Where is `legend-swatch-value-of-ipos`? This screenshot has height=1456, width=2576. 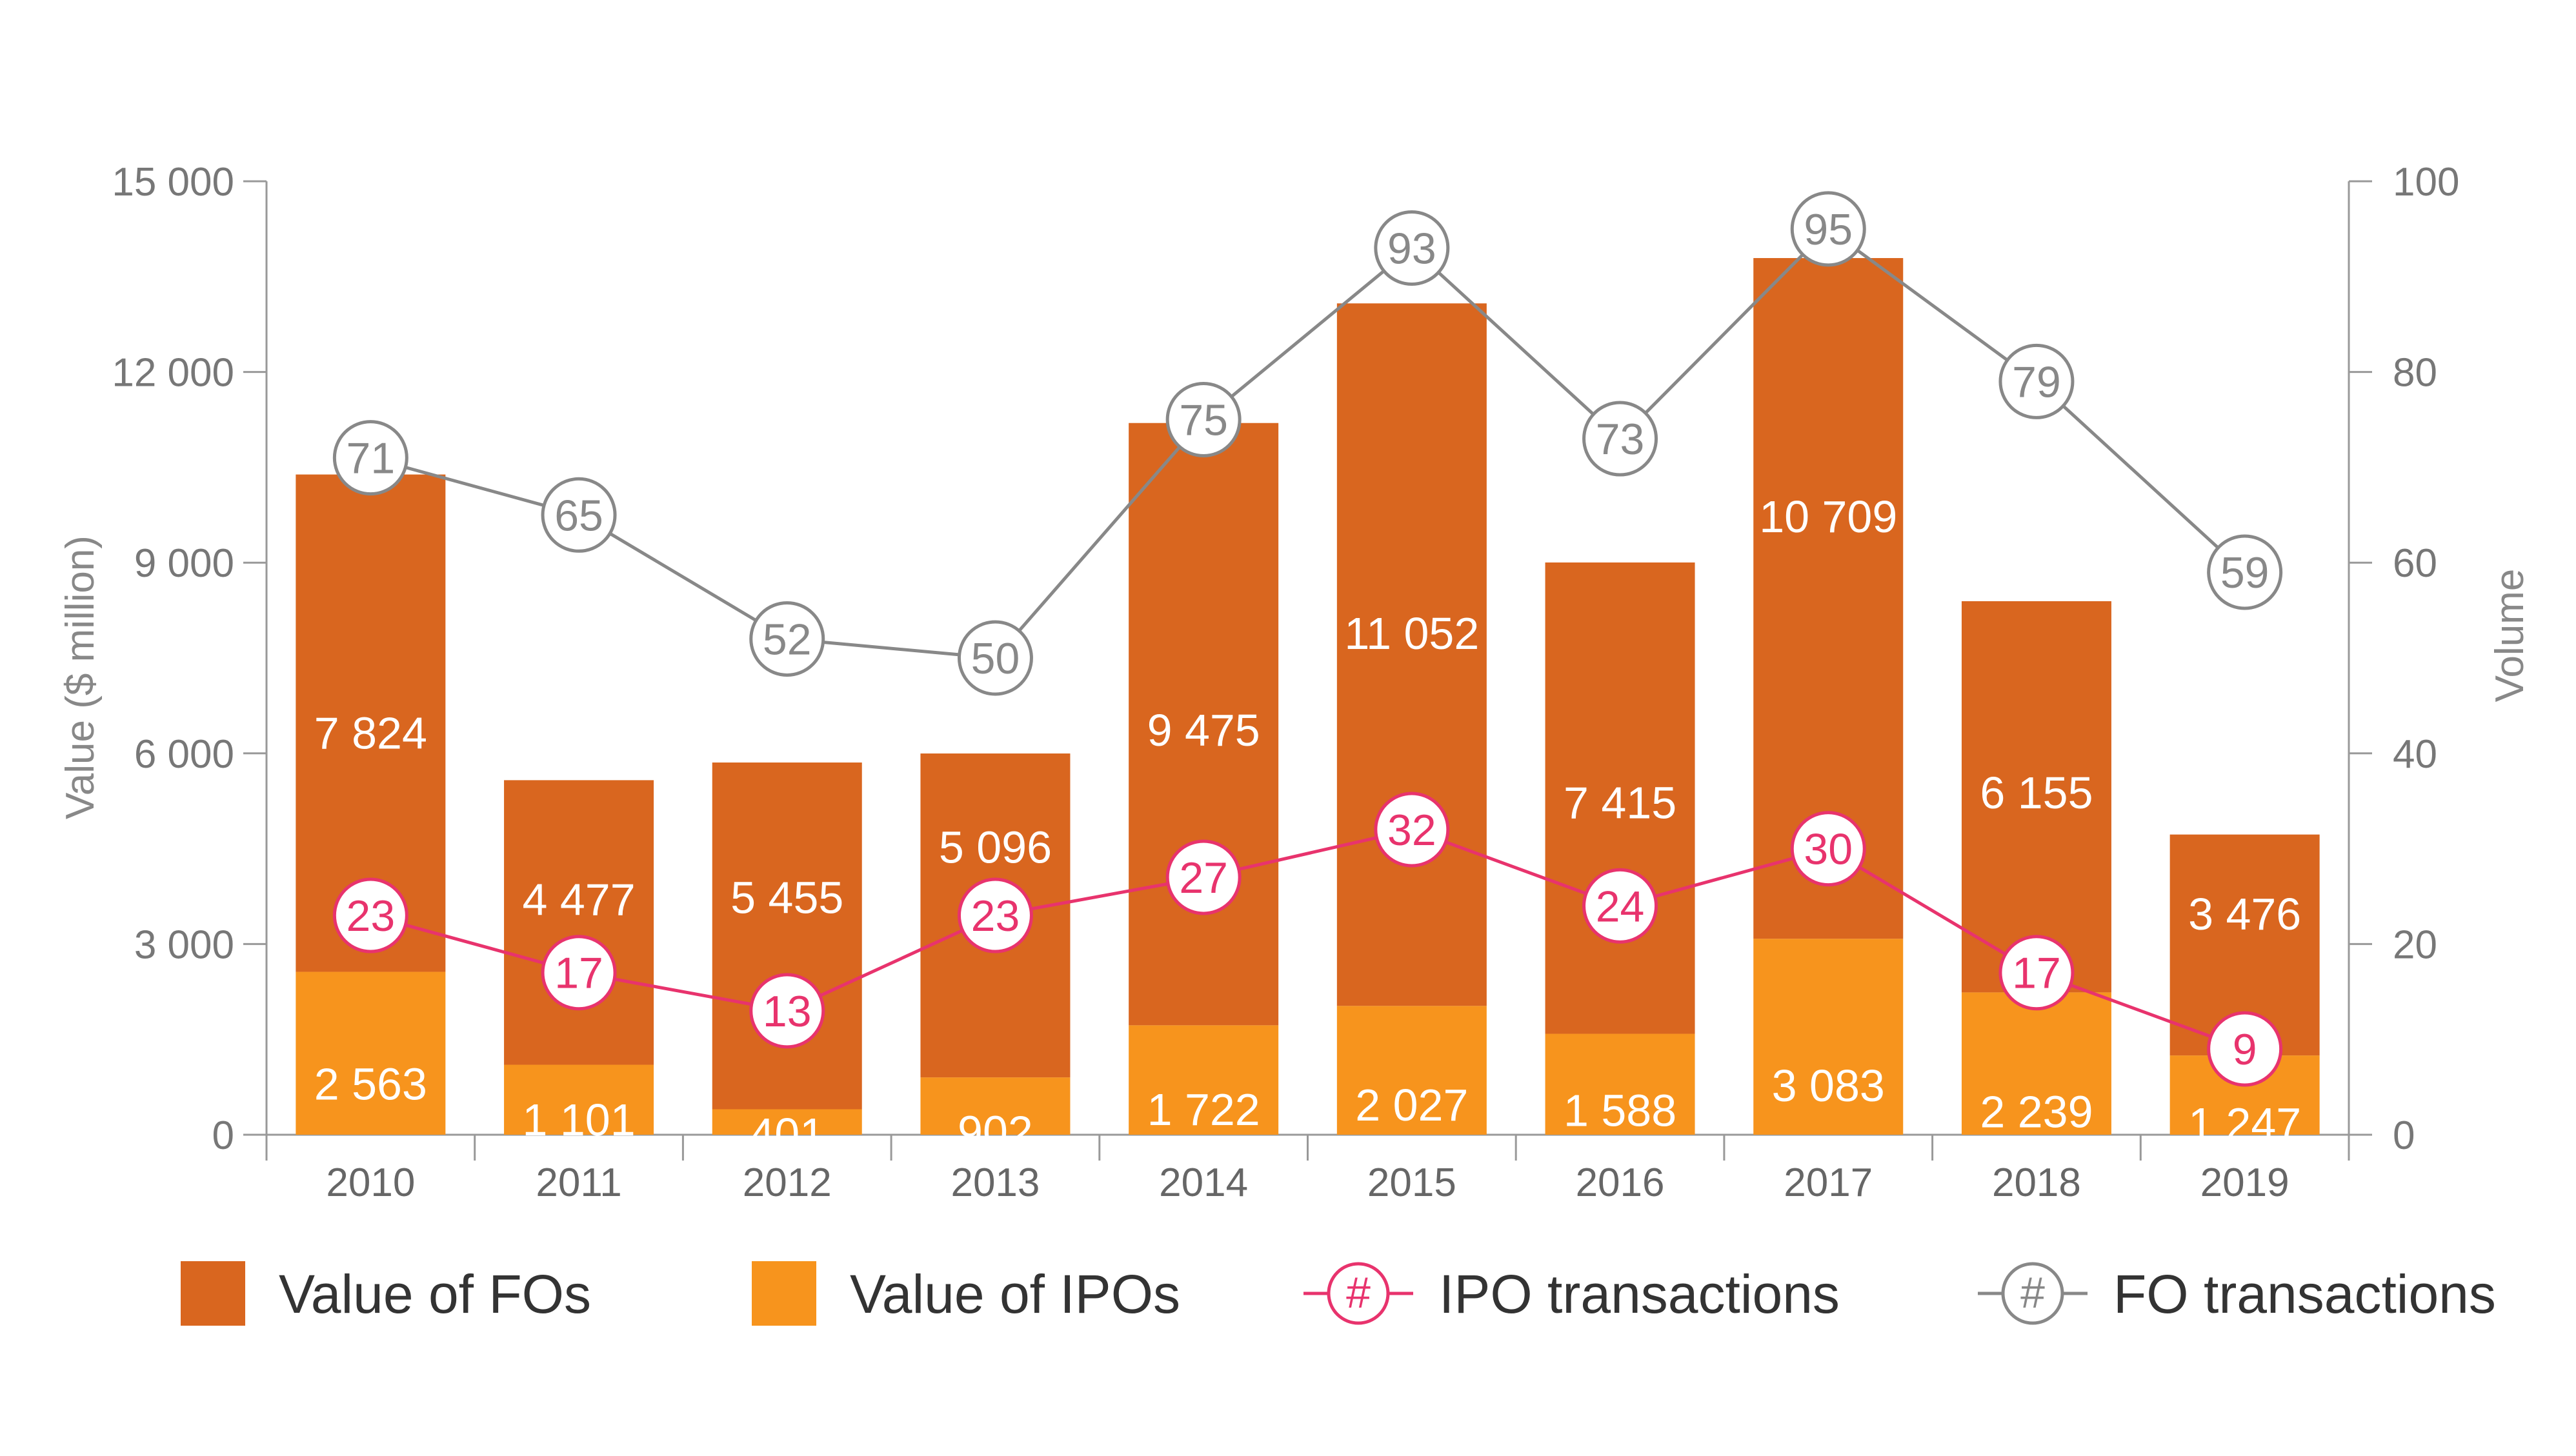
legend-swatch-value-of-ipos is located at coordinates (784, 1293).